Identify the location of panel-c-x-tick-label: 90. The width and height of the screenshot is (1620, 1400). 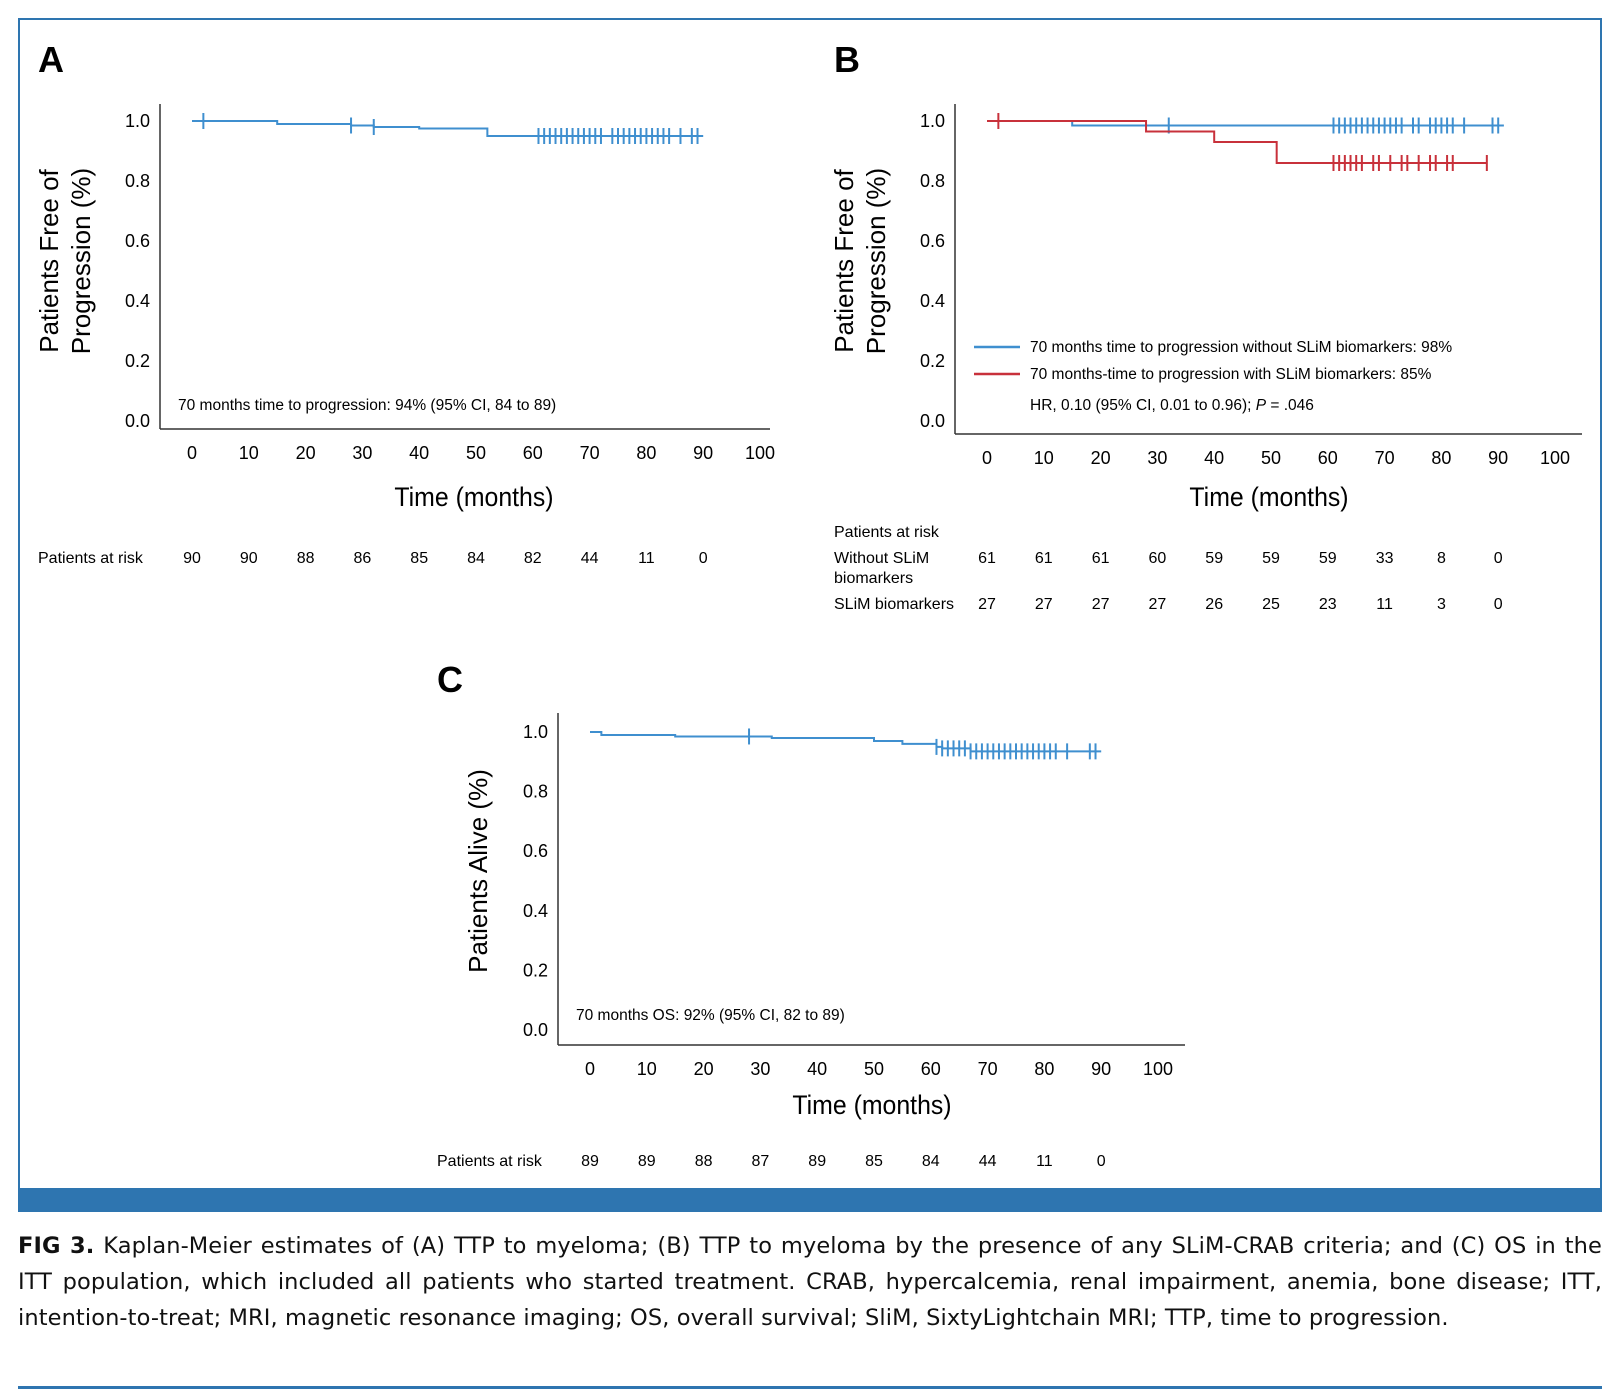
(1101, 1069).